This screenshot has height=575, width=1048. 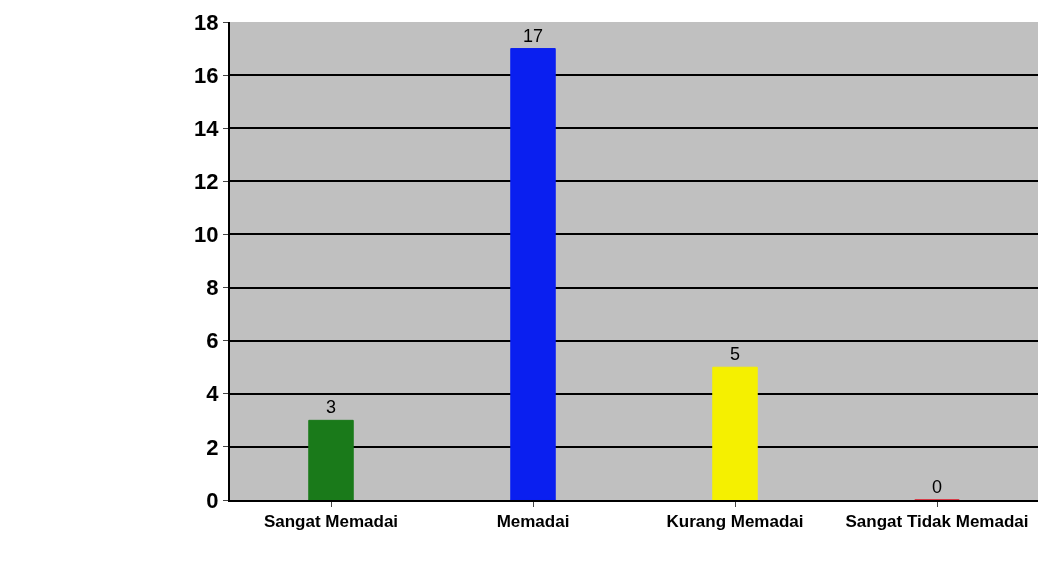 What do you see at coordinates (212, 341) in the screenshot?
I see `y-tick-label: 6` at bounding box center [212, 341].